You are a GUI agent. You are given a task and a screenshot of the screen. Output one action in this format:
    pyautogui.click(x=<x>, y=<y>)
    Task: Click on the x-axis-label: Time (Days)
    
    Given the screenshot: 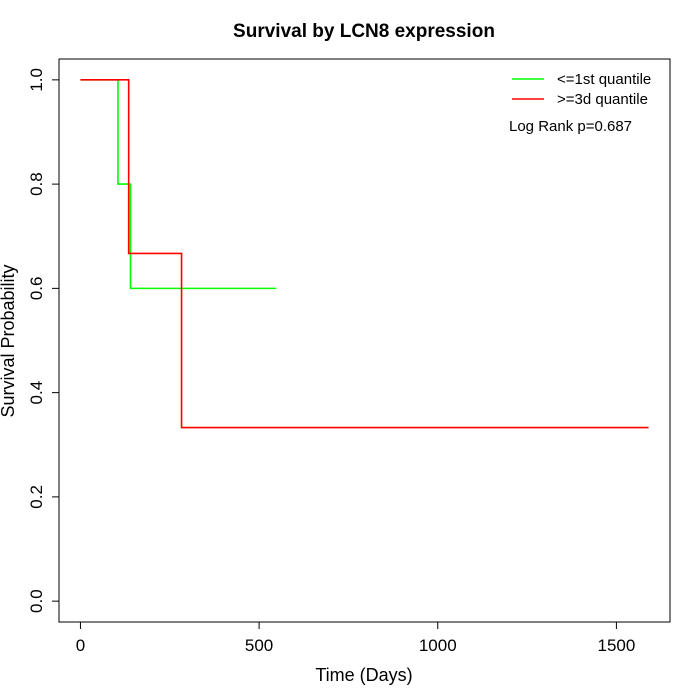 What is the action you would take?
    pyautogui.click(x=363, y=675)
    